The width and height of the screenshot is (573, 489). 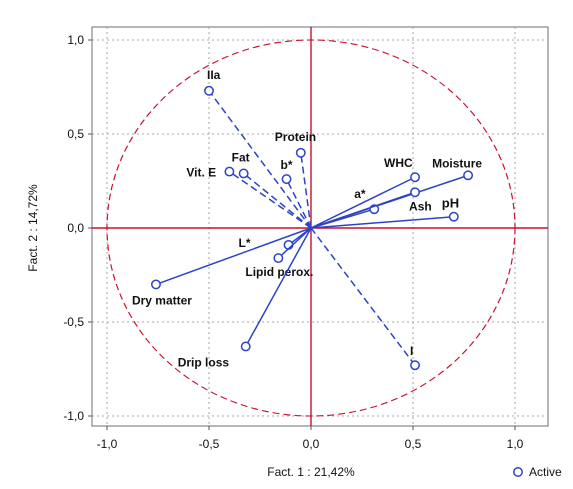 What do you see at coordinates (398, 163) in the screenshot?
I see `point-label: WHC` at bounding box center [398, 163].